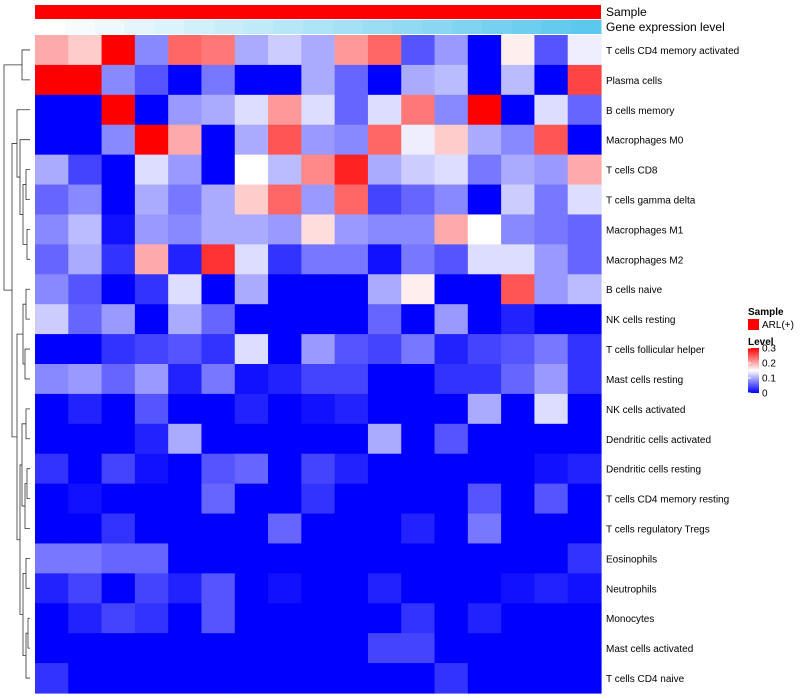  I want to click on row-label: T cells CD4 memory resting, so click(667, 500).